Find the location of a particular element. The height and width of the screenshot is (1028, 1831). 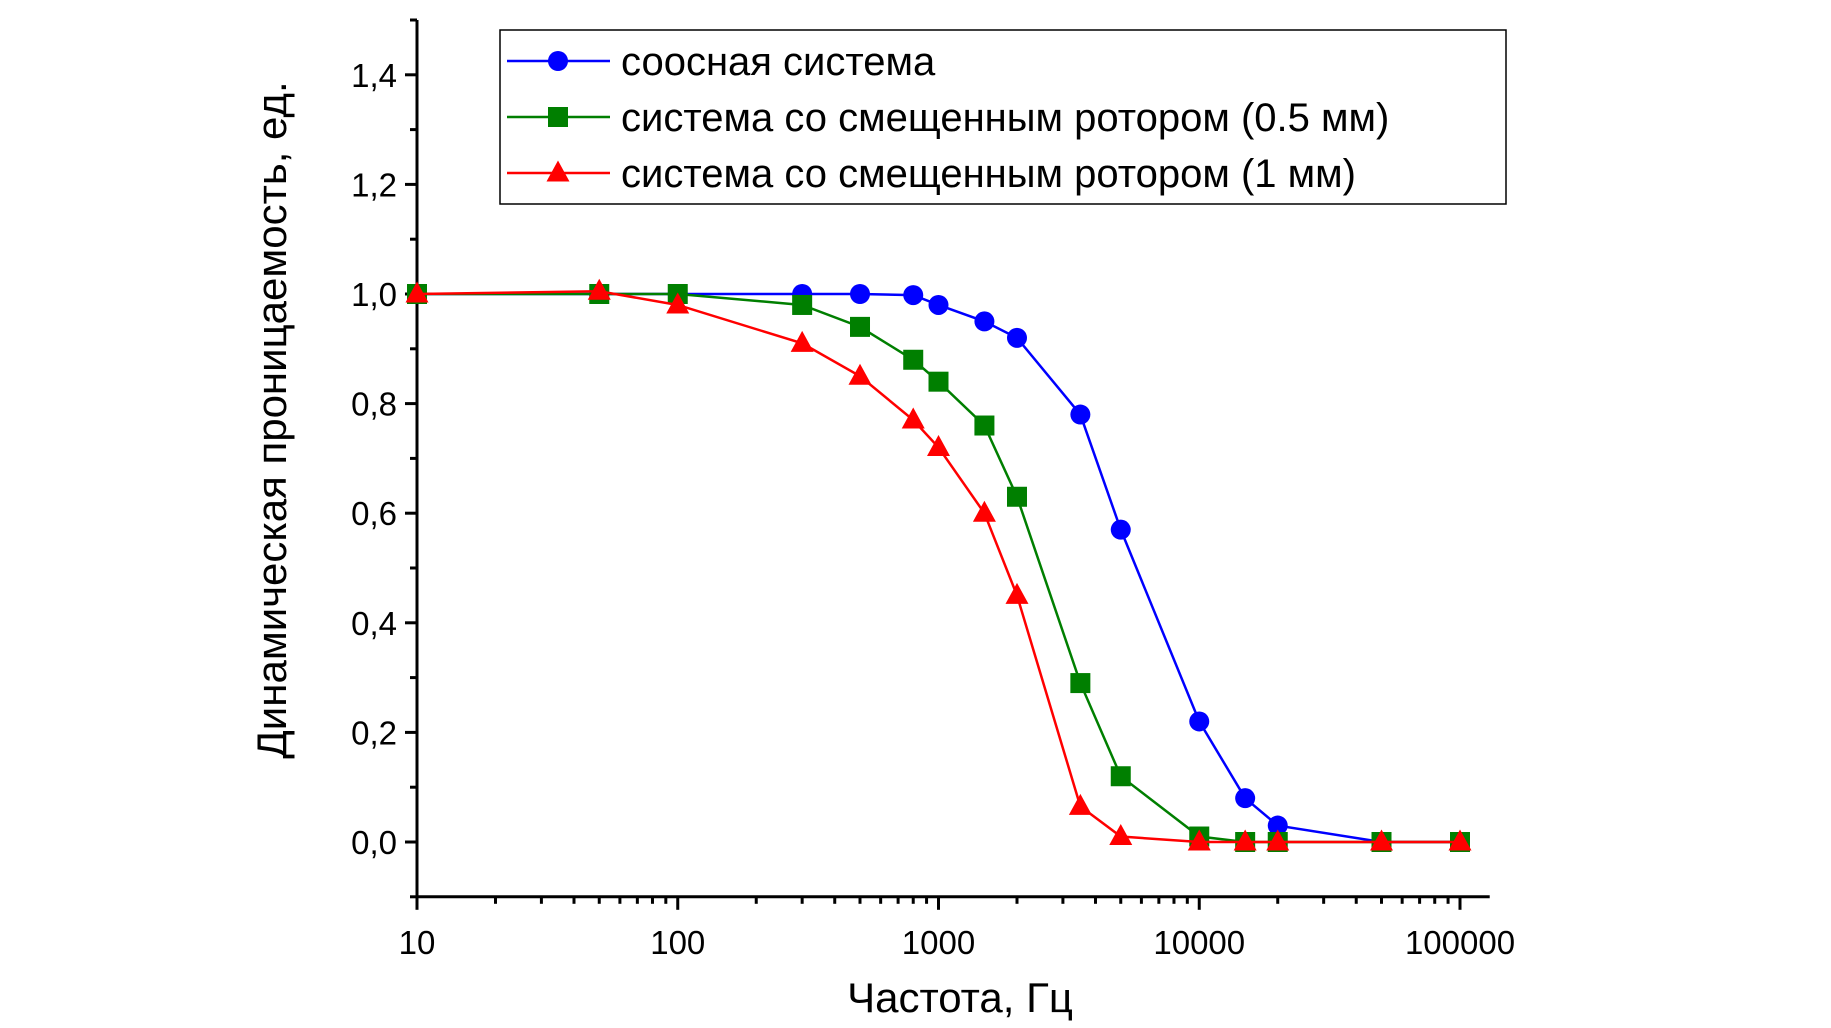

y-tick-label: 0,8 is located at coordinates (374, 404).